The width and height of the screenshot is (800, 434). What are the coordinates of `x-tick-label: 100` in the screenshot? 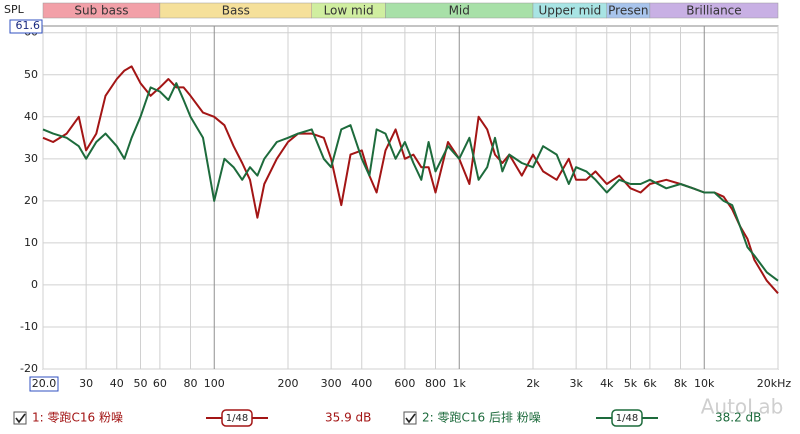 It's located at (214, 383).